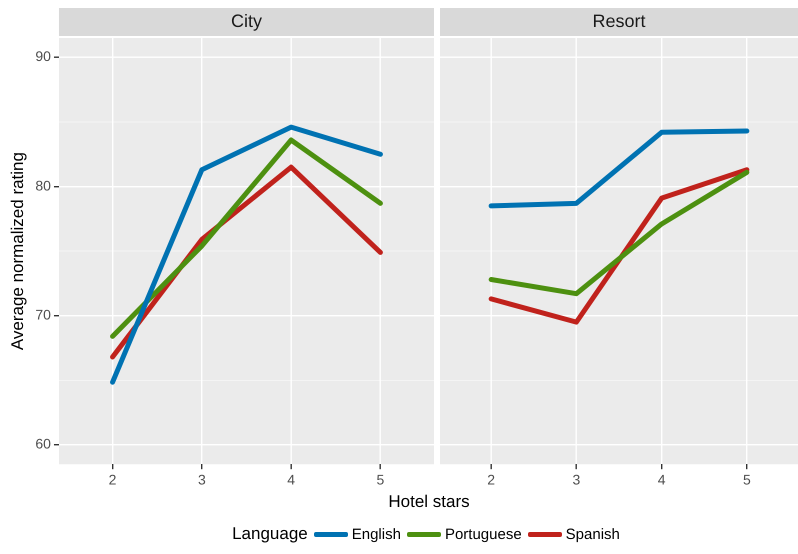  I want to click on legend-title: Language, so click(270, 534).